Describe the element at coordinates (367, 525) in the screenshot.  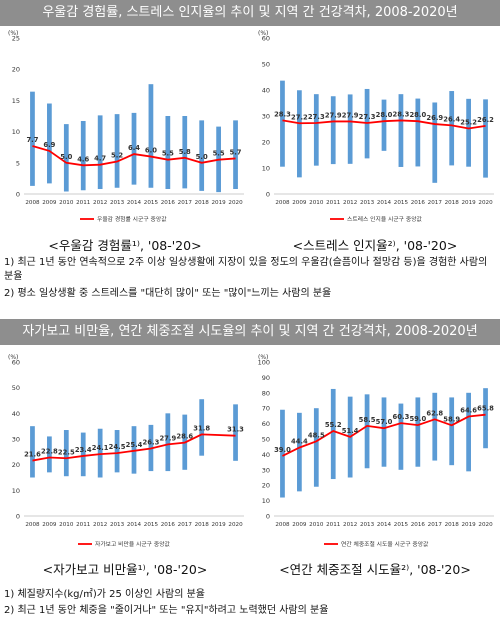
I see `x-tick-label: 2013` at that location.